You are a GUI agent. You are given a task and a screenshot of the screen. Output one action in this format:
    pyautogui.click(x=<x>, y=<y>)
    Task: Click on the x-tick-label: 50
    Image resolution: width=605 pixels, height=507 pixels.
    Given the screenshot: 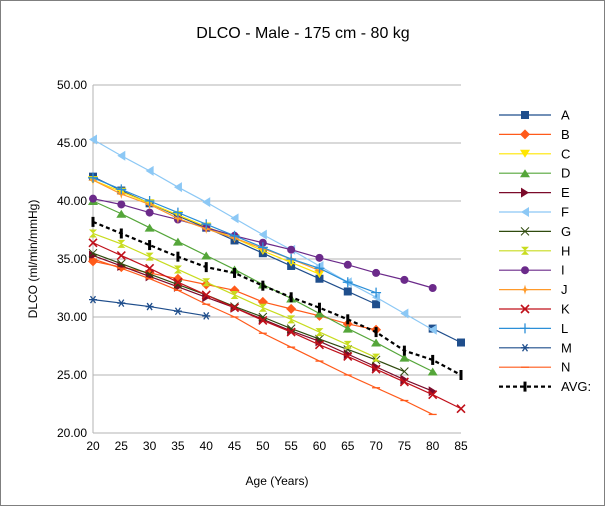 What is the action you would take?
    pyautogui.click(x=263, y=446)
    